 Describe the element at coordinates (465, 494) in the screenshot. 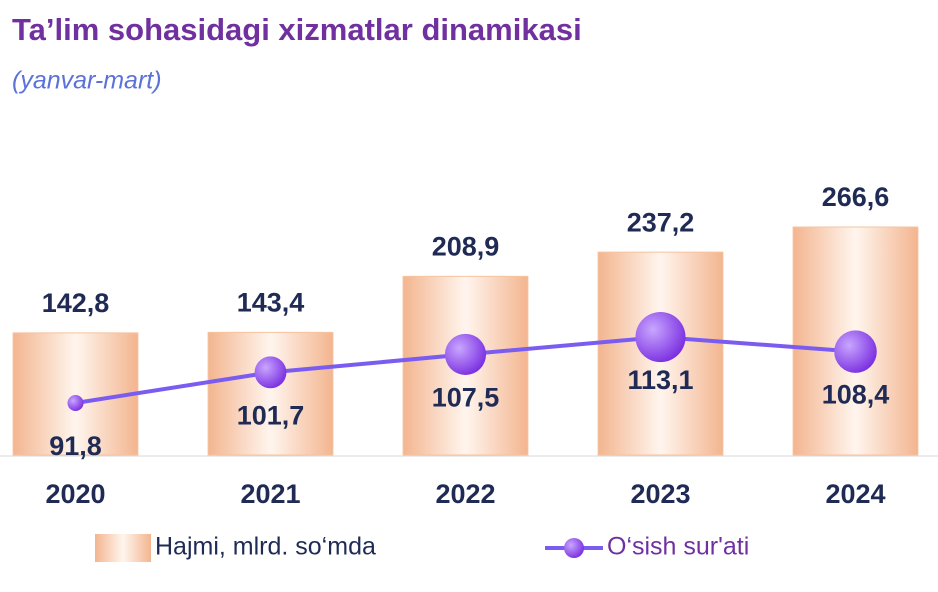

I see `x-tick-label: 2022` at that location.